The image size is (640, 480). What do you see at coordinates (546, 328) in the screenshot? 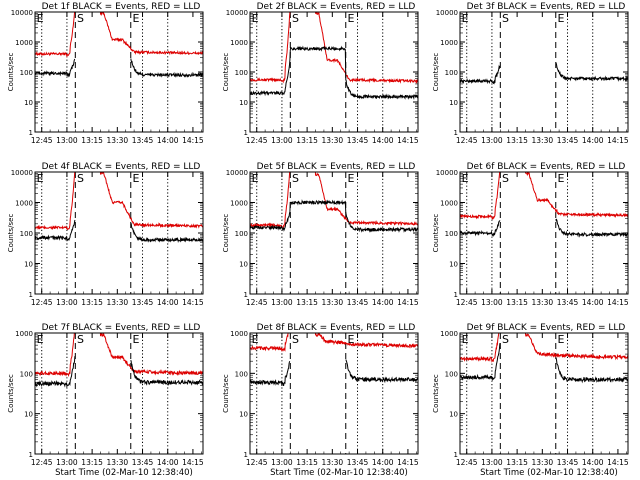
I see `chart-title: Det 9f BLACK = Events, RED = LLD` at bounding box center [546, 328].